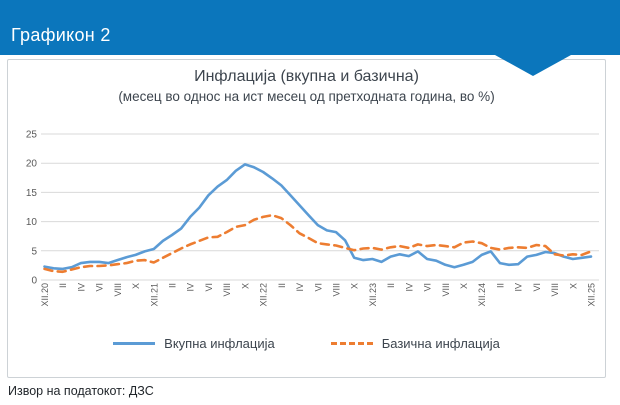 This screenshot has width=620, height=405. Describe the element at coordinates (154, 295) in the screenshot. I see `x-tick-label: XII.21` at that location.